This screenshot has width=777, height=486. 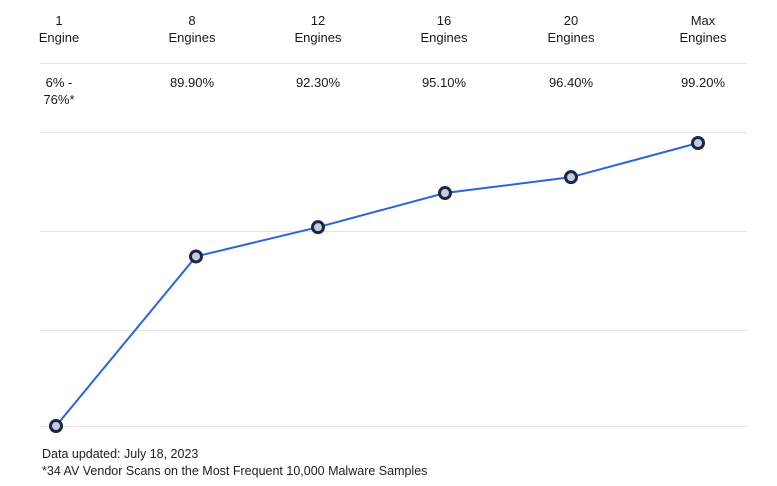 I want to click on data-updated-note: Data updated: July 18, 2023, so click(x=120, y=454).